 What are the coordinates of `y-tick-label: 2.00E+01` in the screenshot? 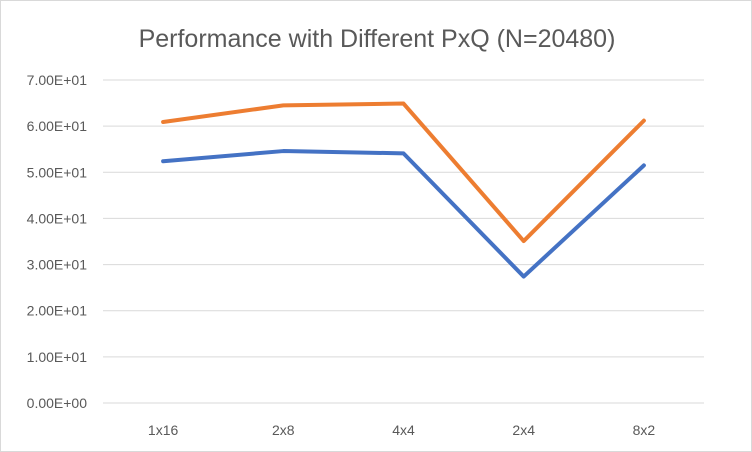 It's located at (57, 311).